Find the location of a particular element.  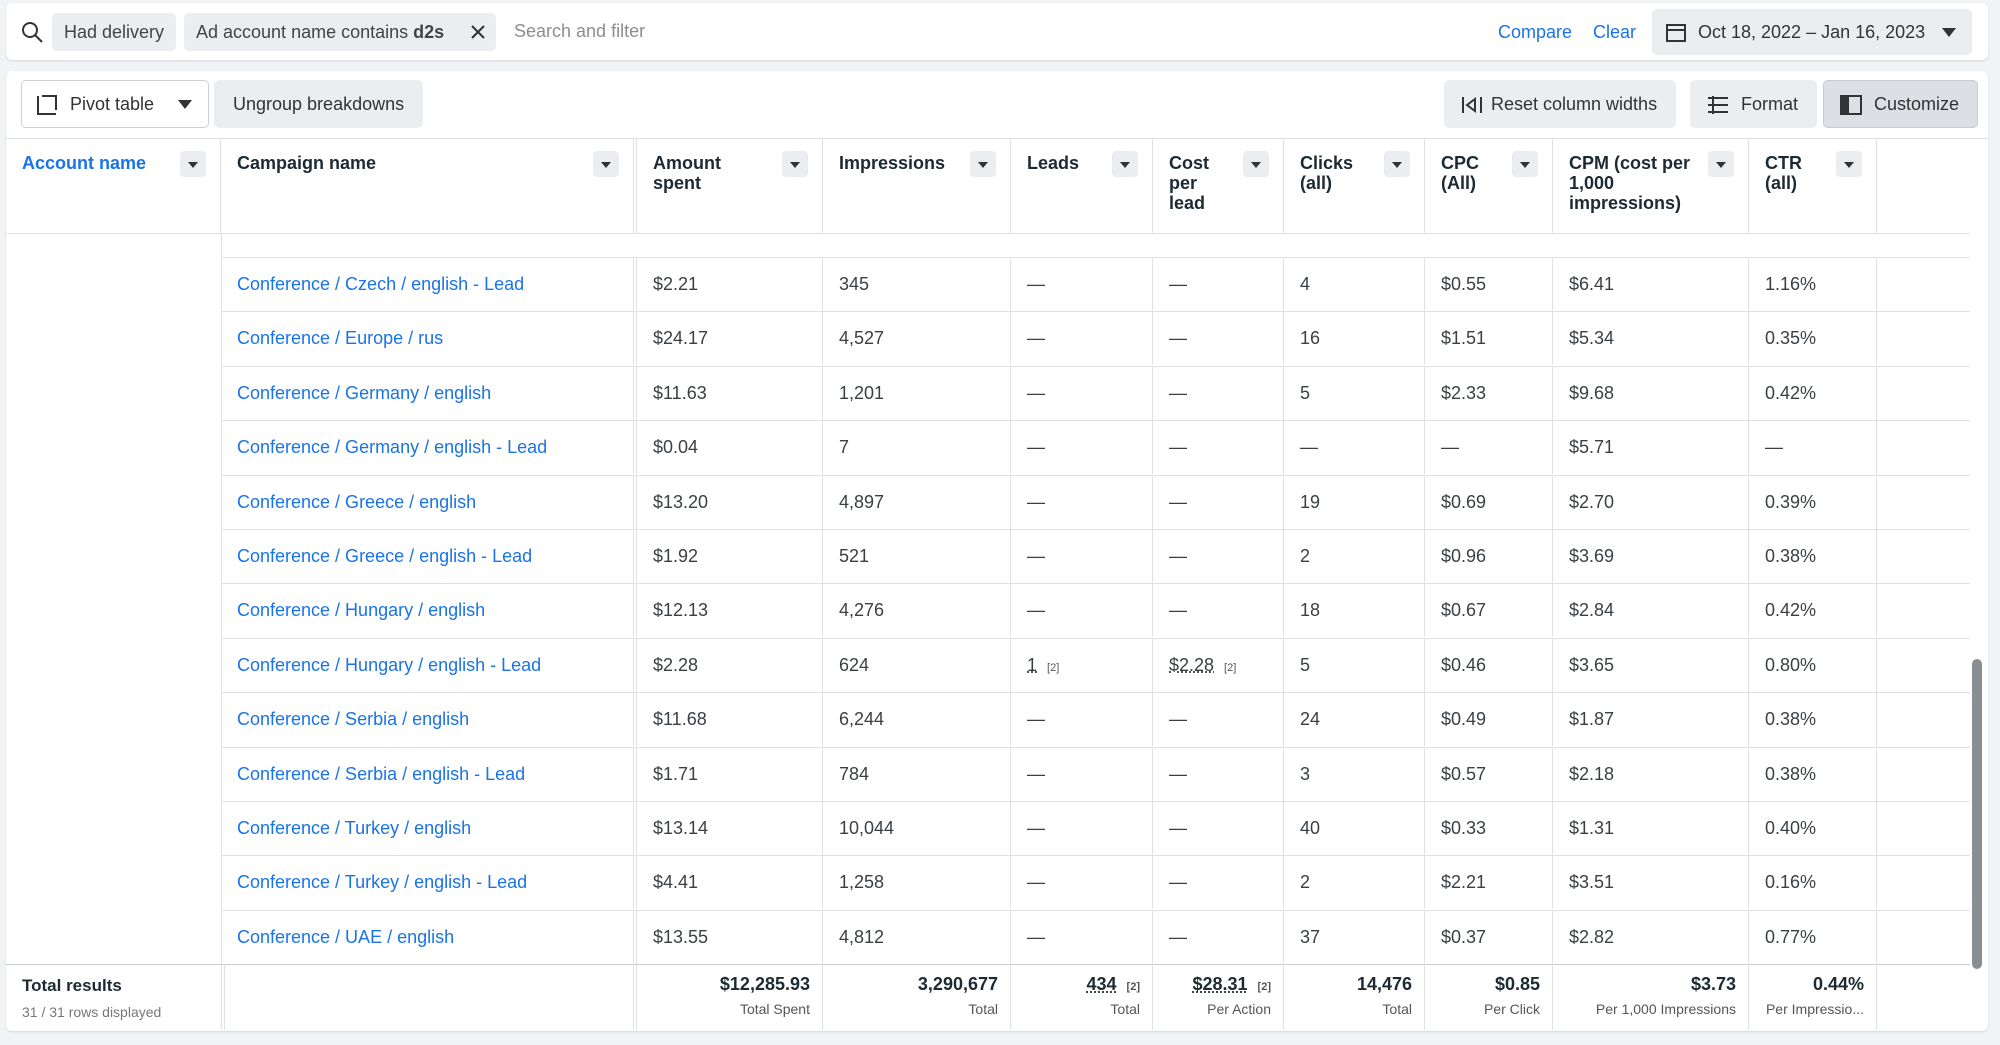

column-divider is located at coordinates (221, 599).